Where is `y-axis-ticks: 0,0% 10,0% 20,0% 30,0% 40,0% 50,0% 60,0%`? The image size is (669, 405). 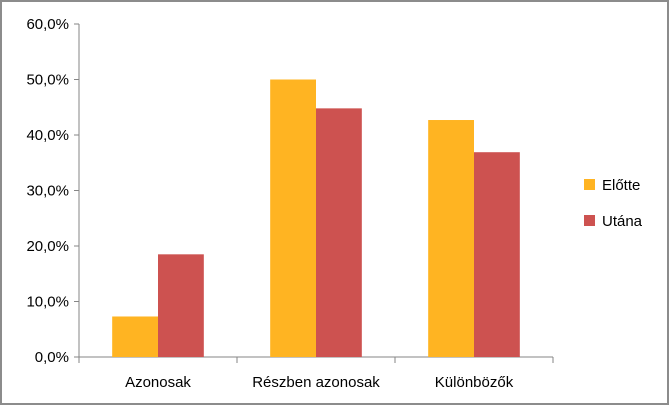
y-axis-ticks: 0,0% 10,0% 20,0% 30,0% 40,0% 50,0% 60,0% is located at coordinates (52, 191).